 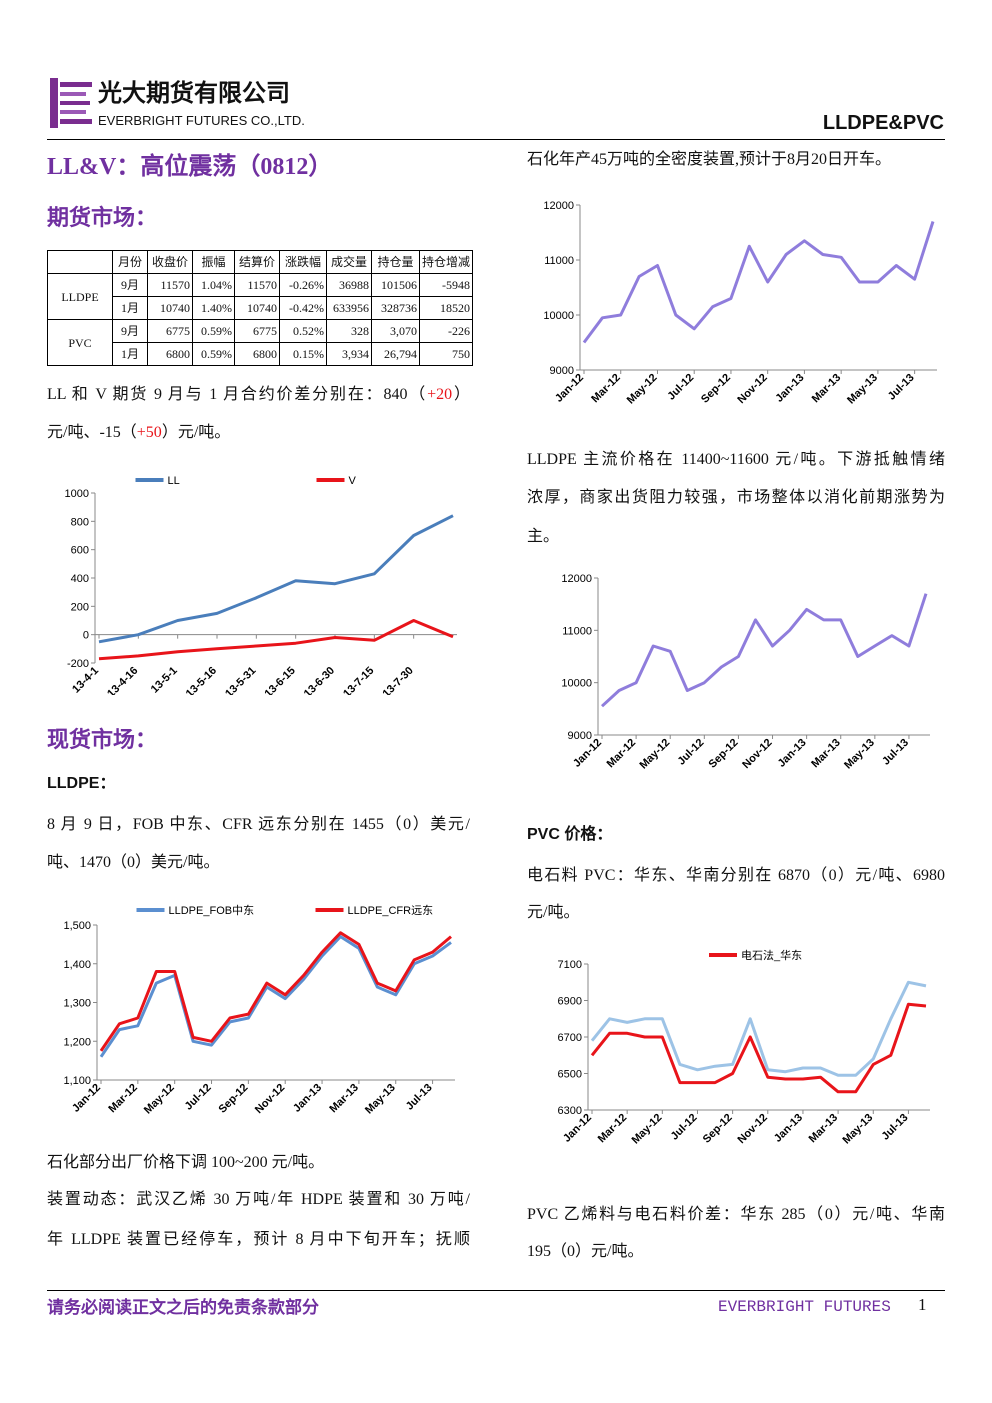 I want to click on y-tick-label: 200, so click(x=80, y=607).